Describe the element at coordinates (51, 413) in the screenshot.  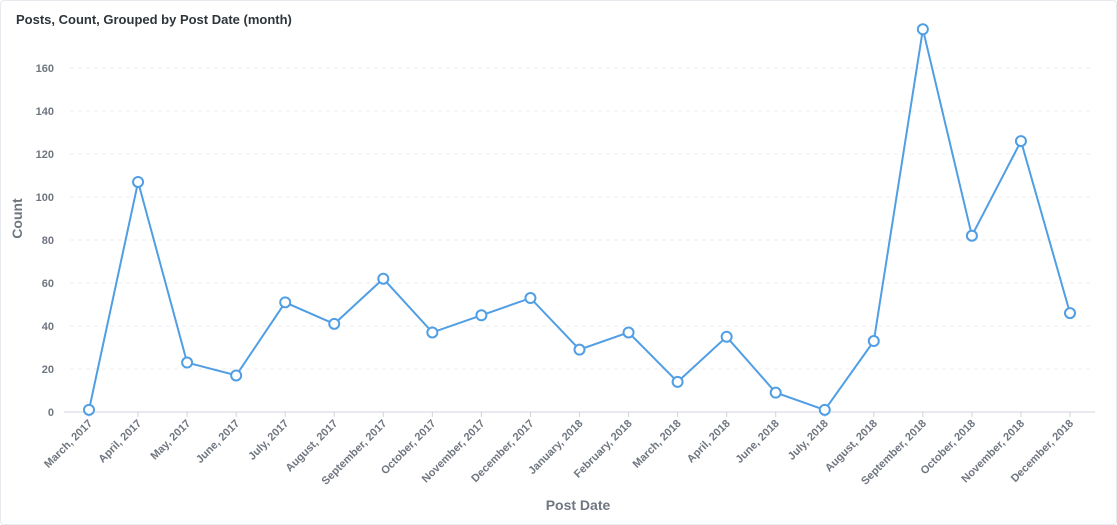
I see `y-tick-label: 0` at that location.